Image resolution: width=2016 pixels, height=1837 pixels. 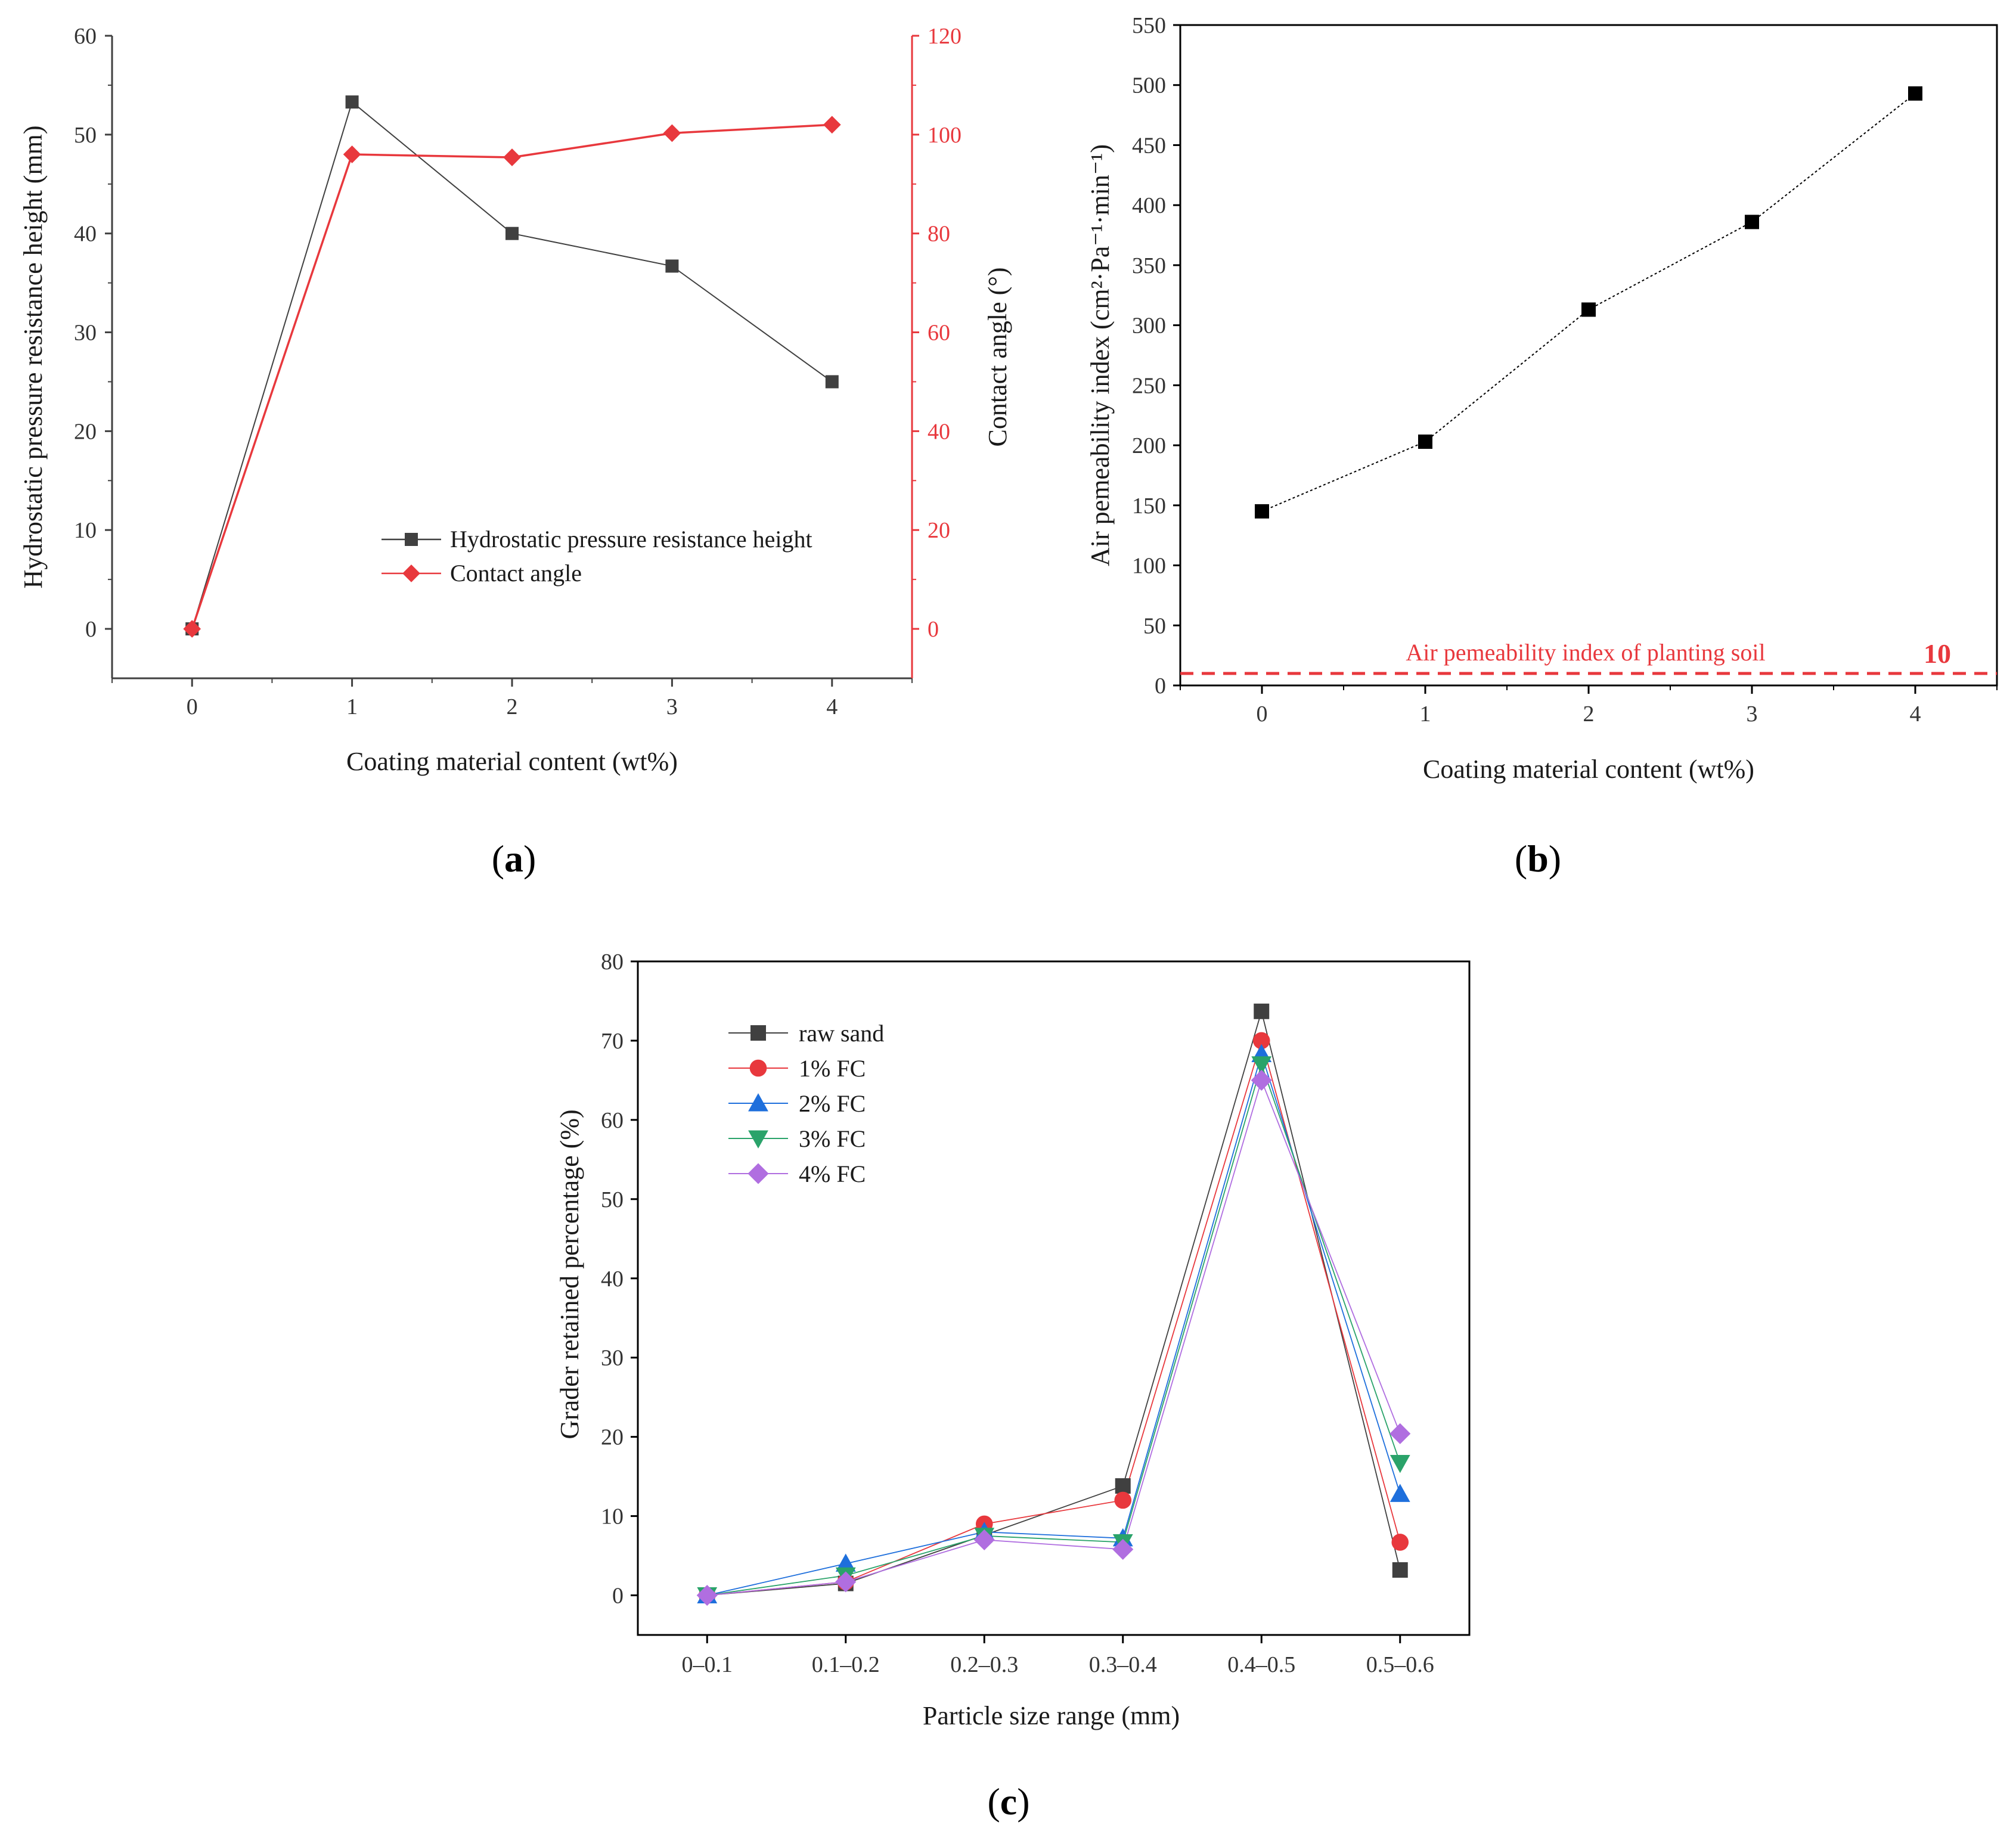 What do you see at coordinates (1160, 687) in the screenshot?
I see `b-y-tick-label: 0` at bounding box center [1160, 687].